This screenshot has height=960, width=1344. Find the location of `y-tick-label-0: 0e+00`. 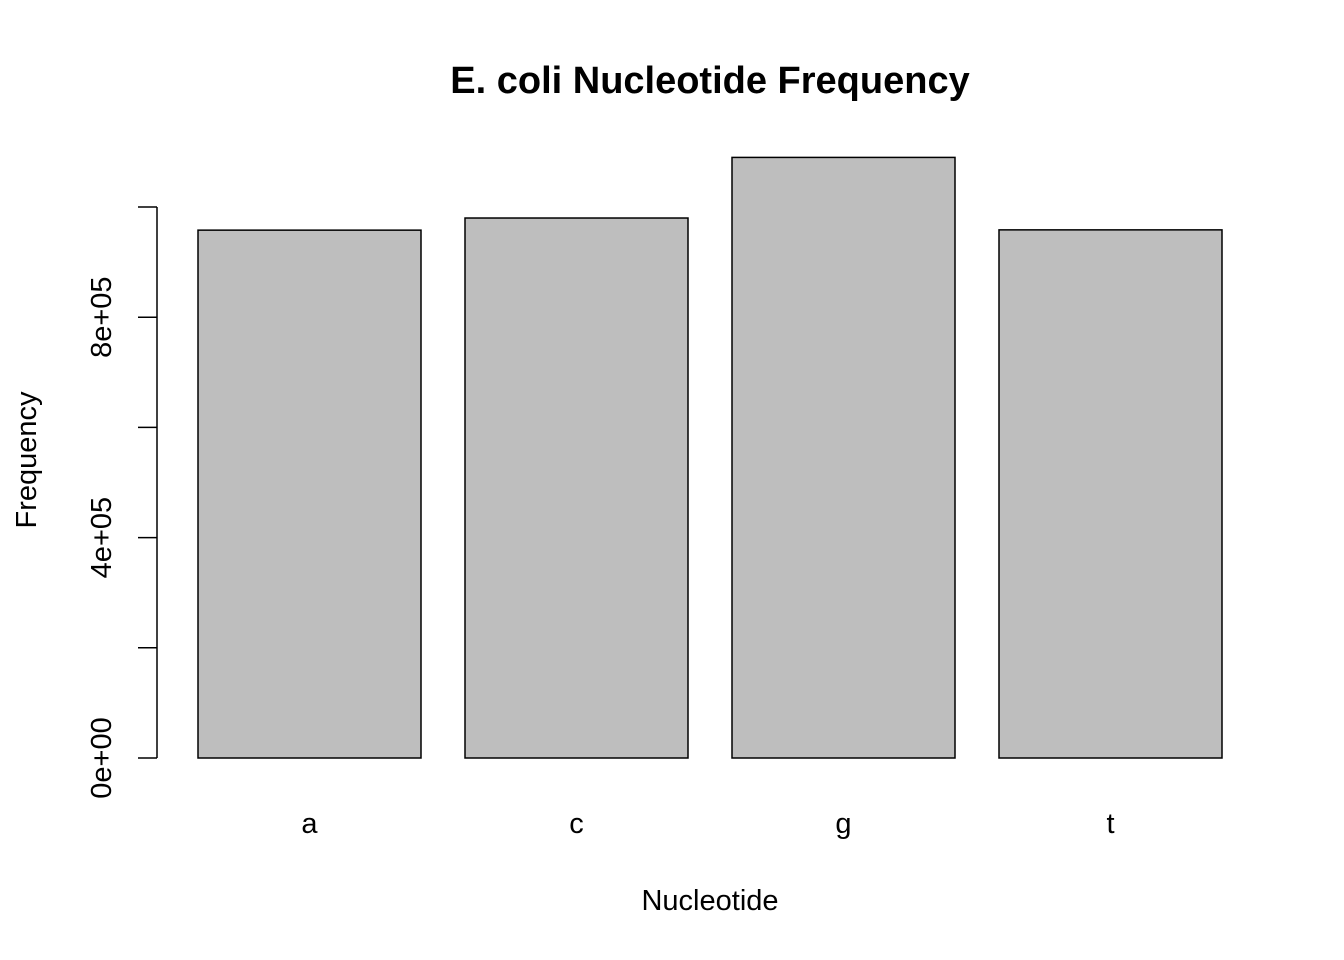

y-tick-label-0: 0e+00 is located at coordinates (102, 757).